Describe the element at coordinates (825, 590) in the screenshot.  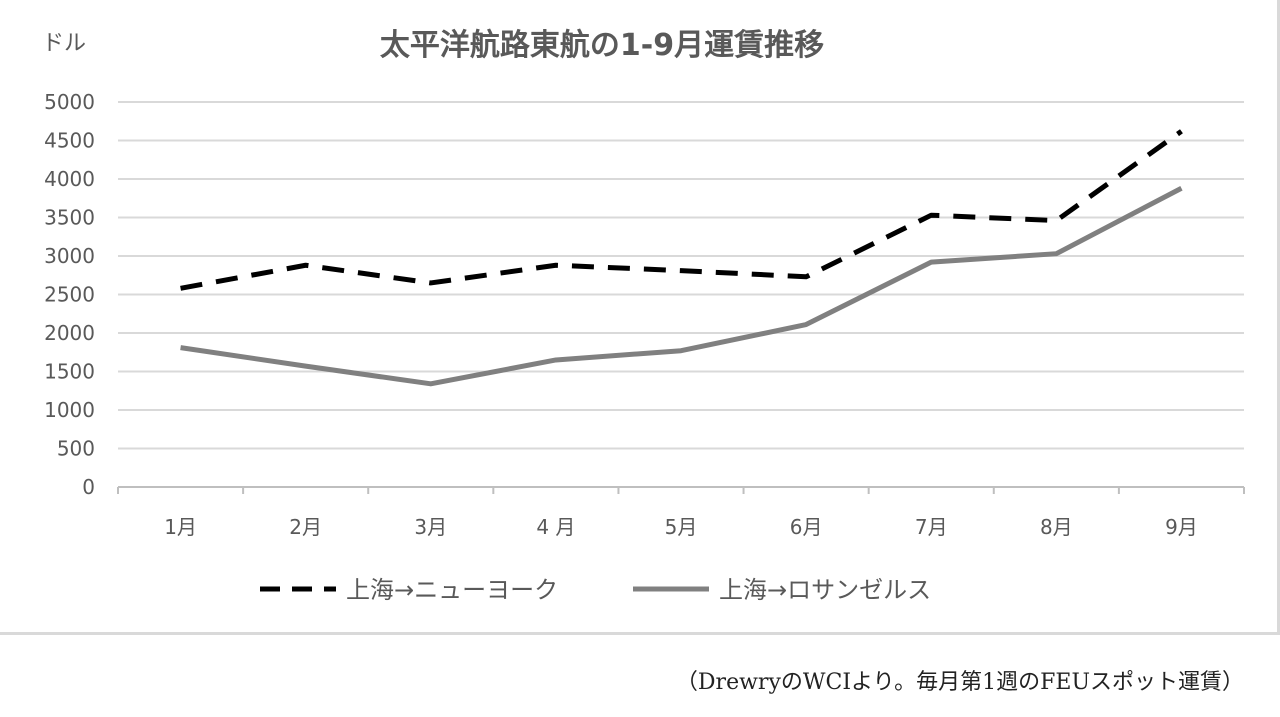
I see `legend-label: 上海→ロサンゼルス` at that location.